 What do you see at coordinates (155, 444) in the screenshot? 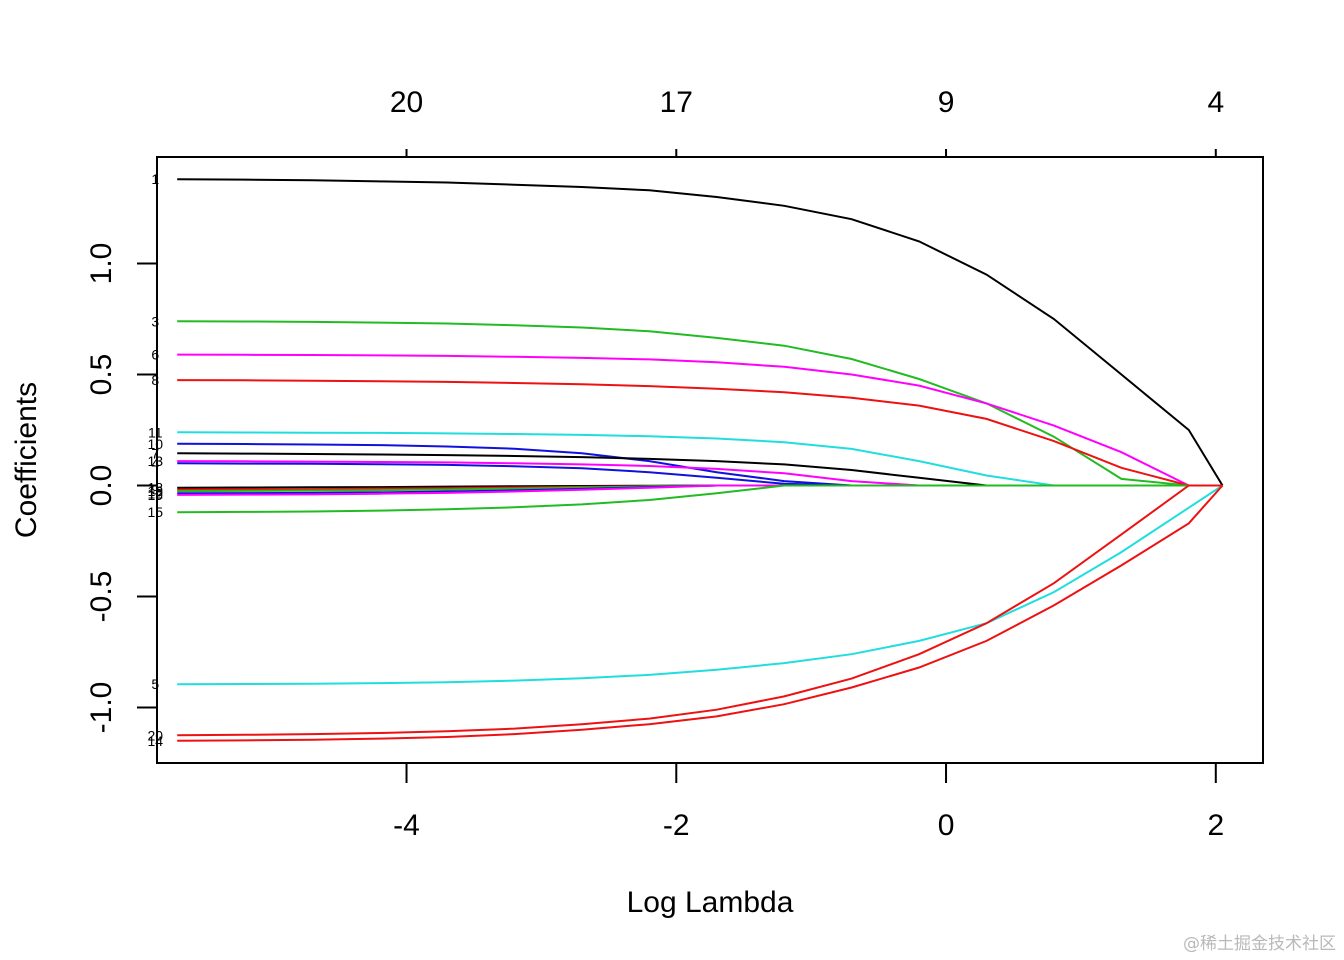
I see `series-label-10: 10` at bounding box center [155, 444].